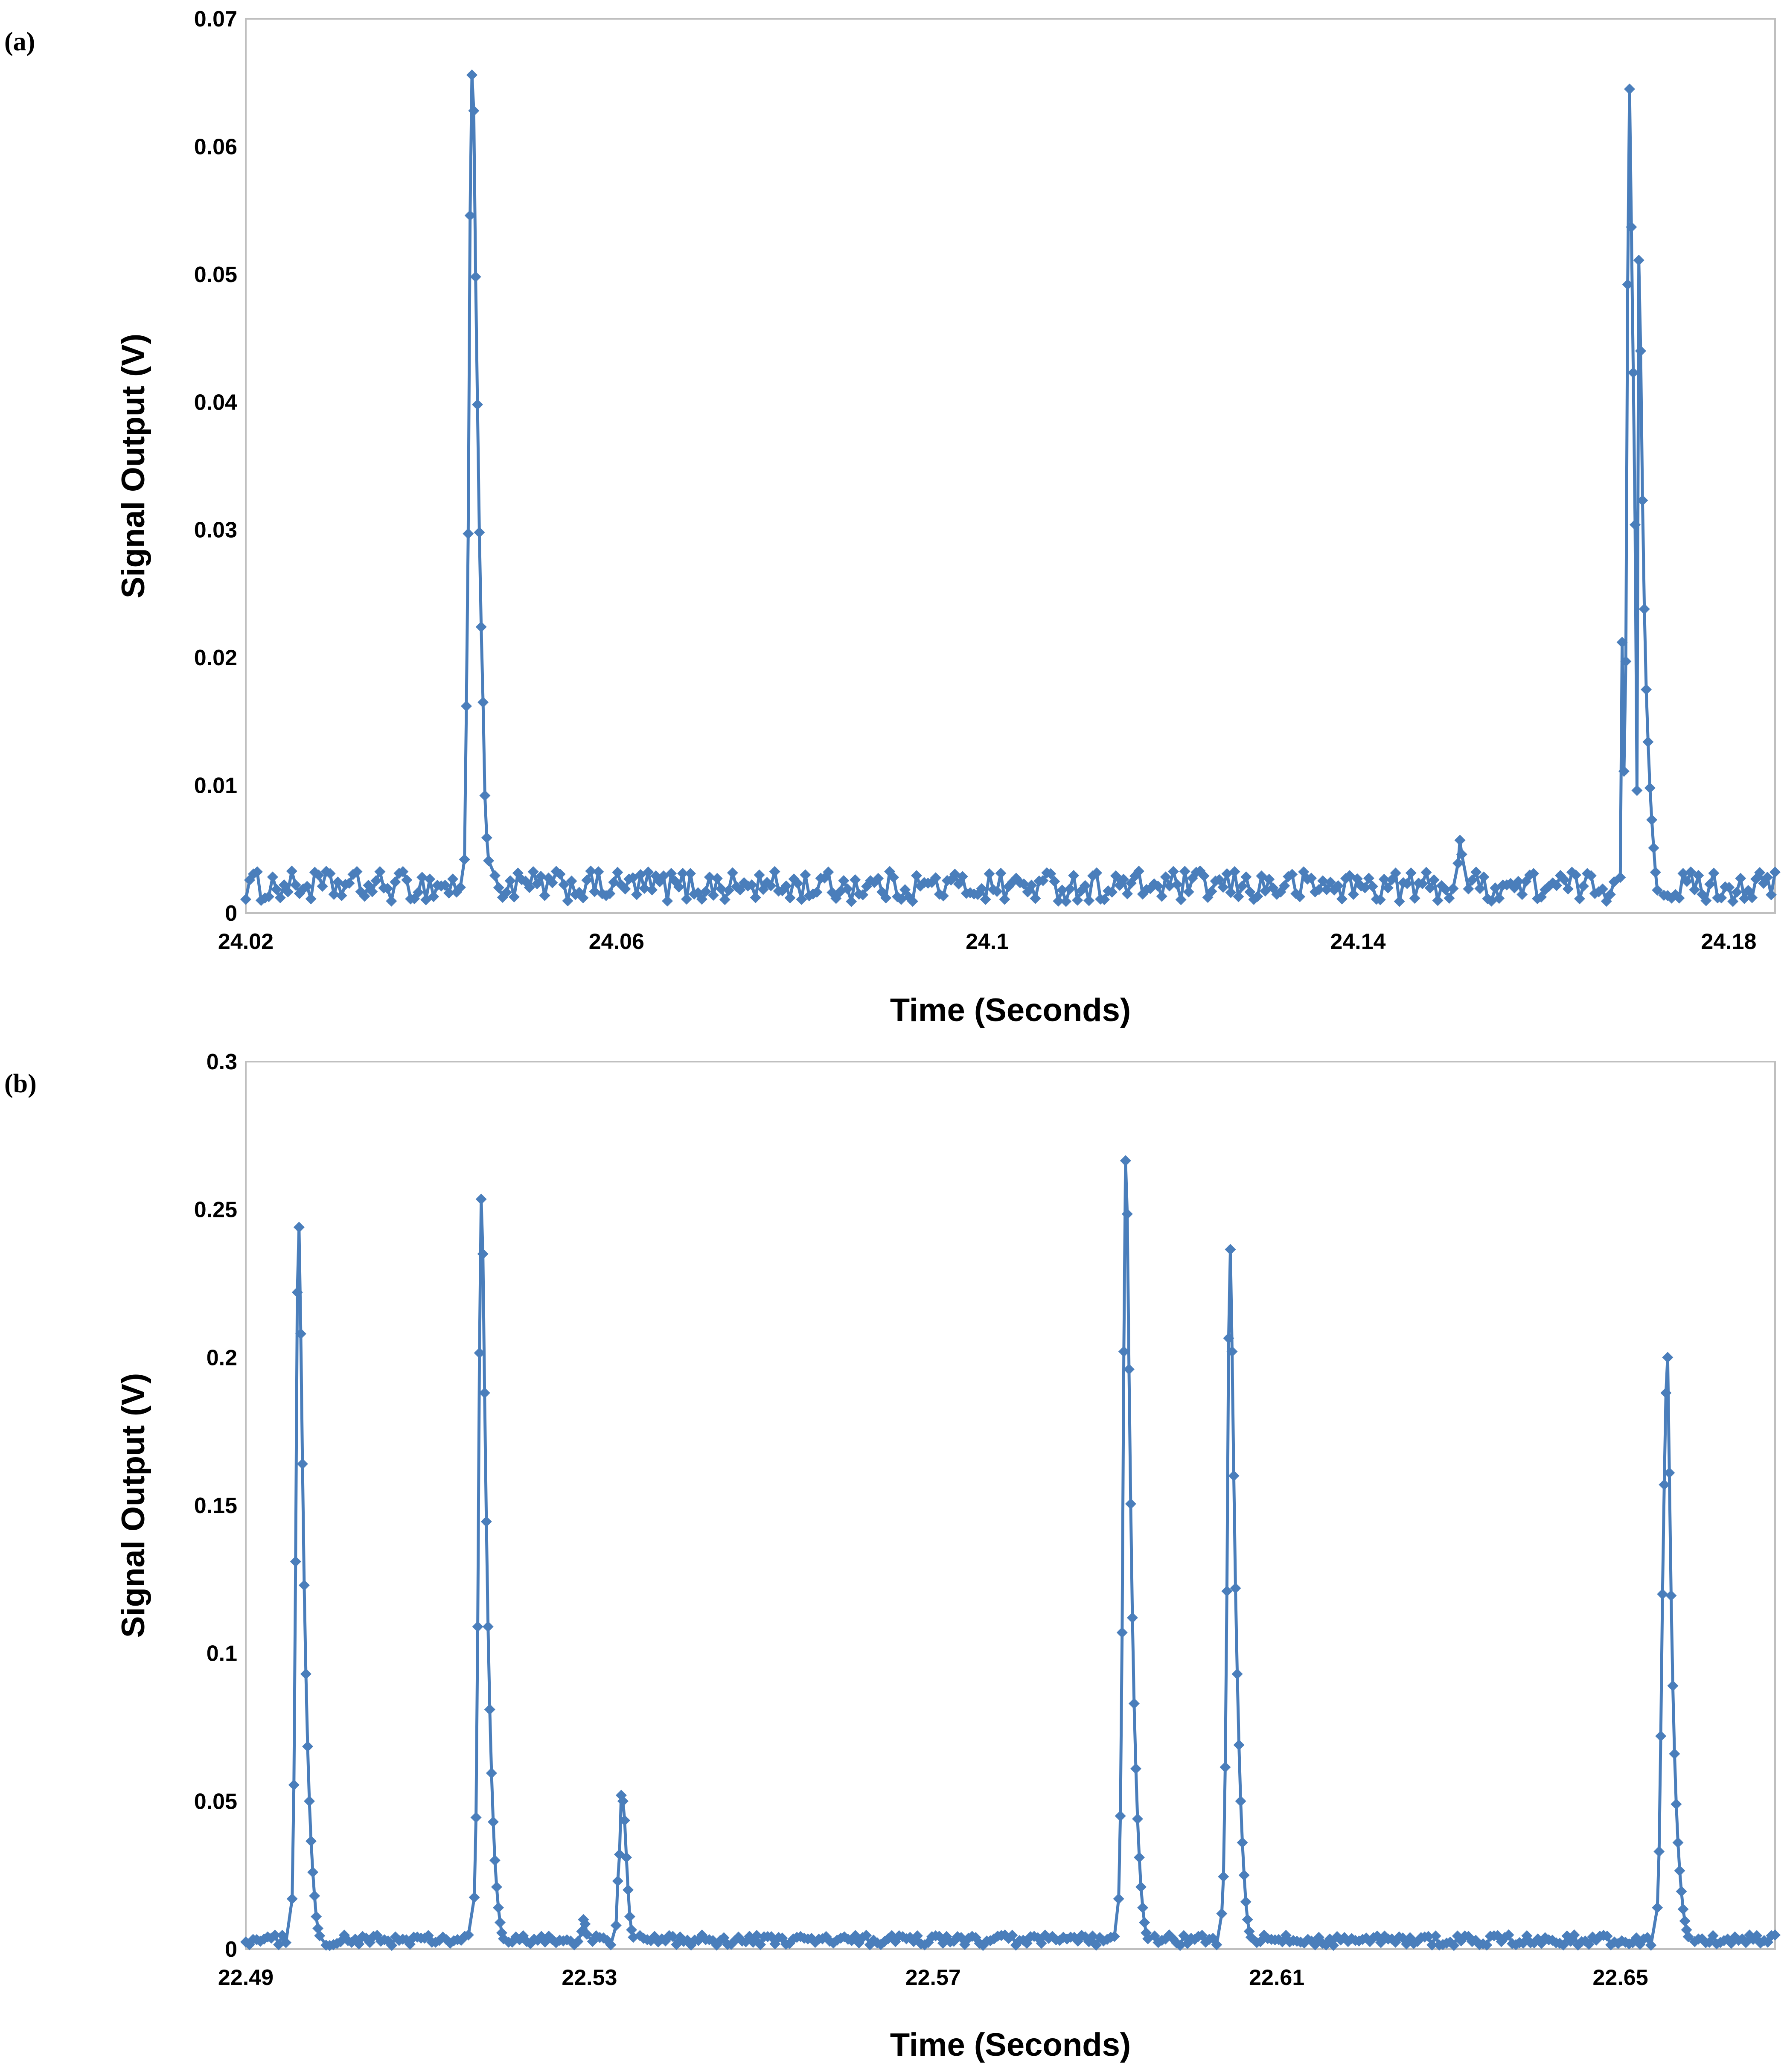 The width and height of the screenshot is (1787, 2072). I want to click on x-tick-label: 24.18, so click(1729, 941).